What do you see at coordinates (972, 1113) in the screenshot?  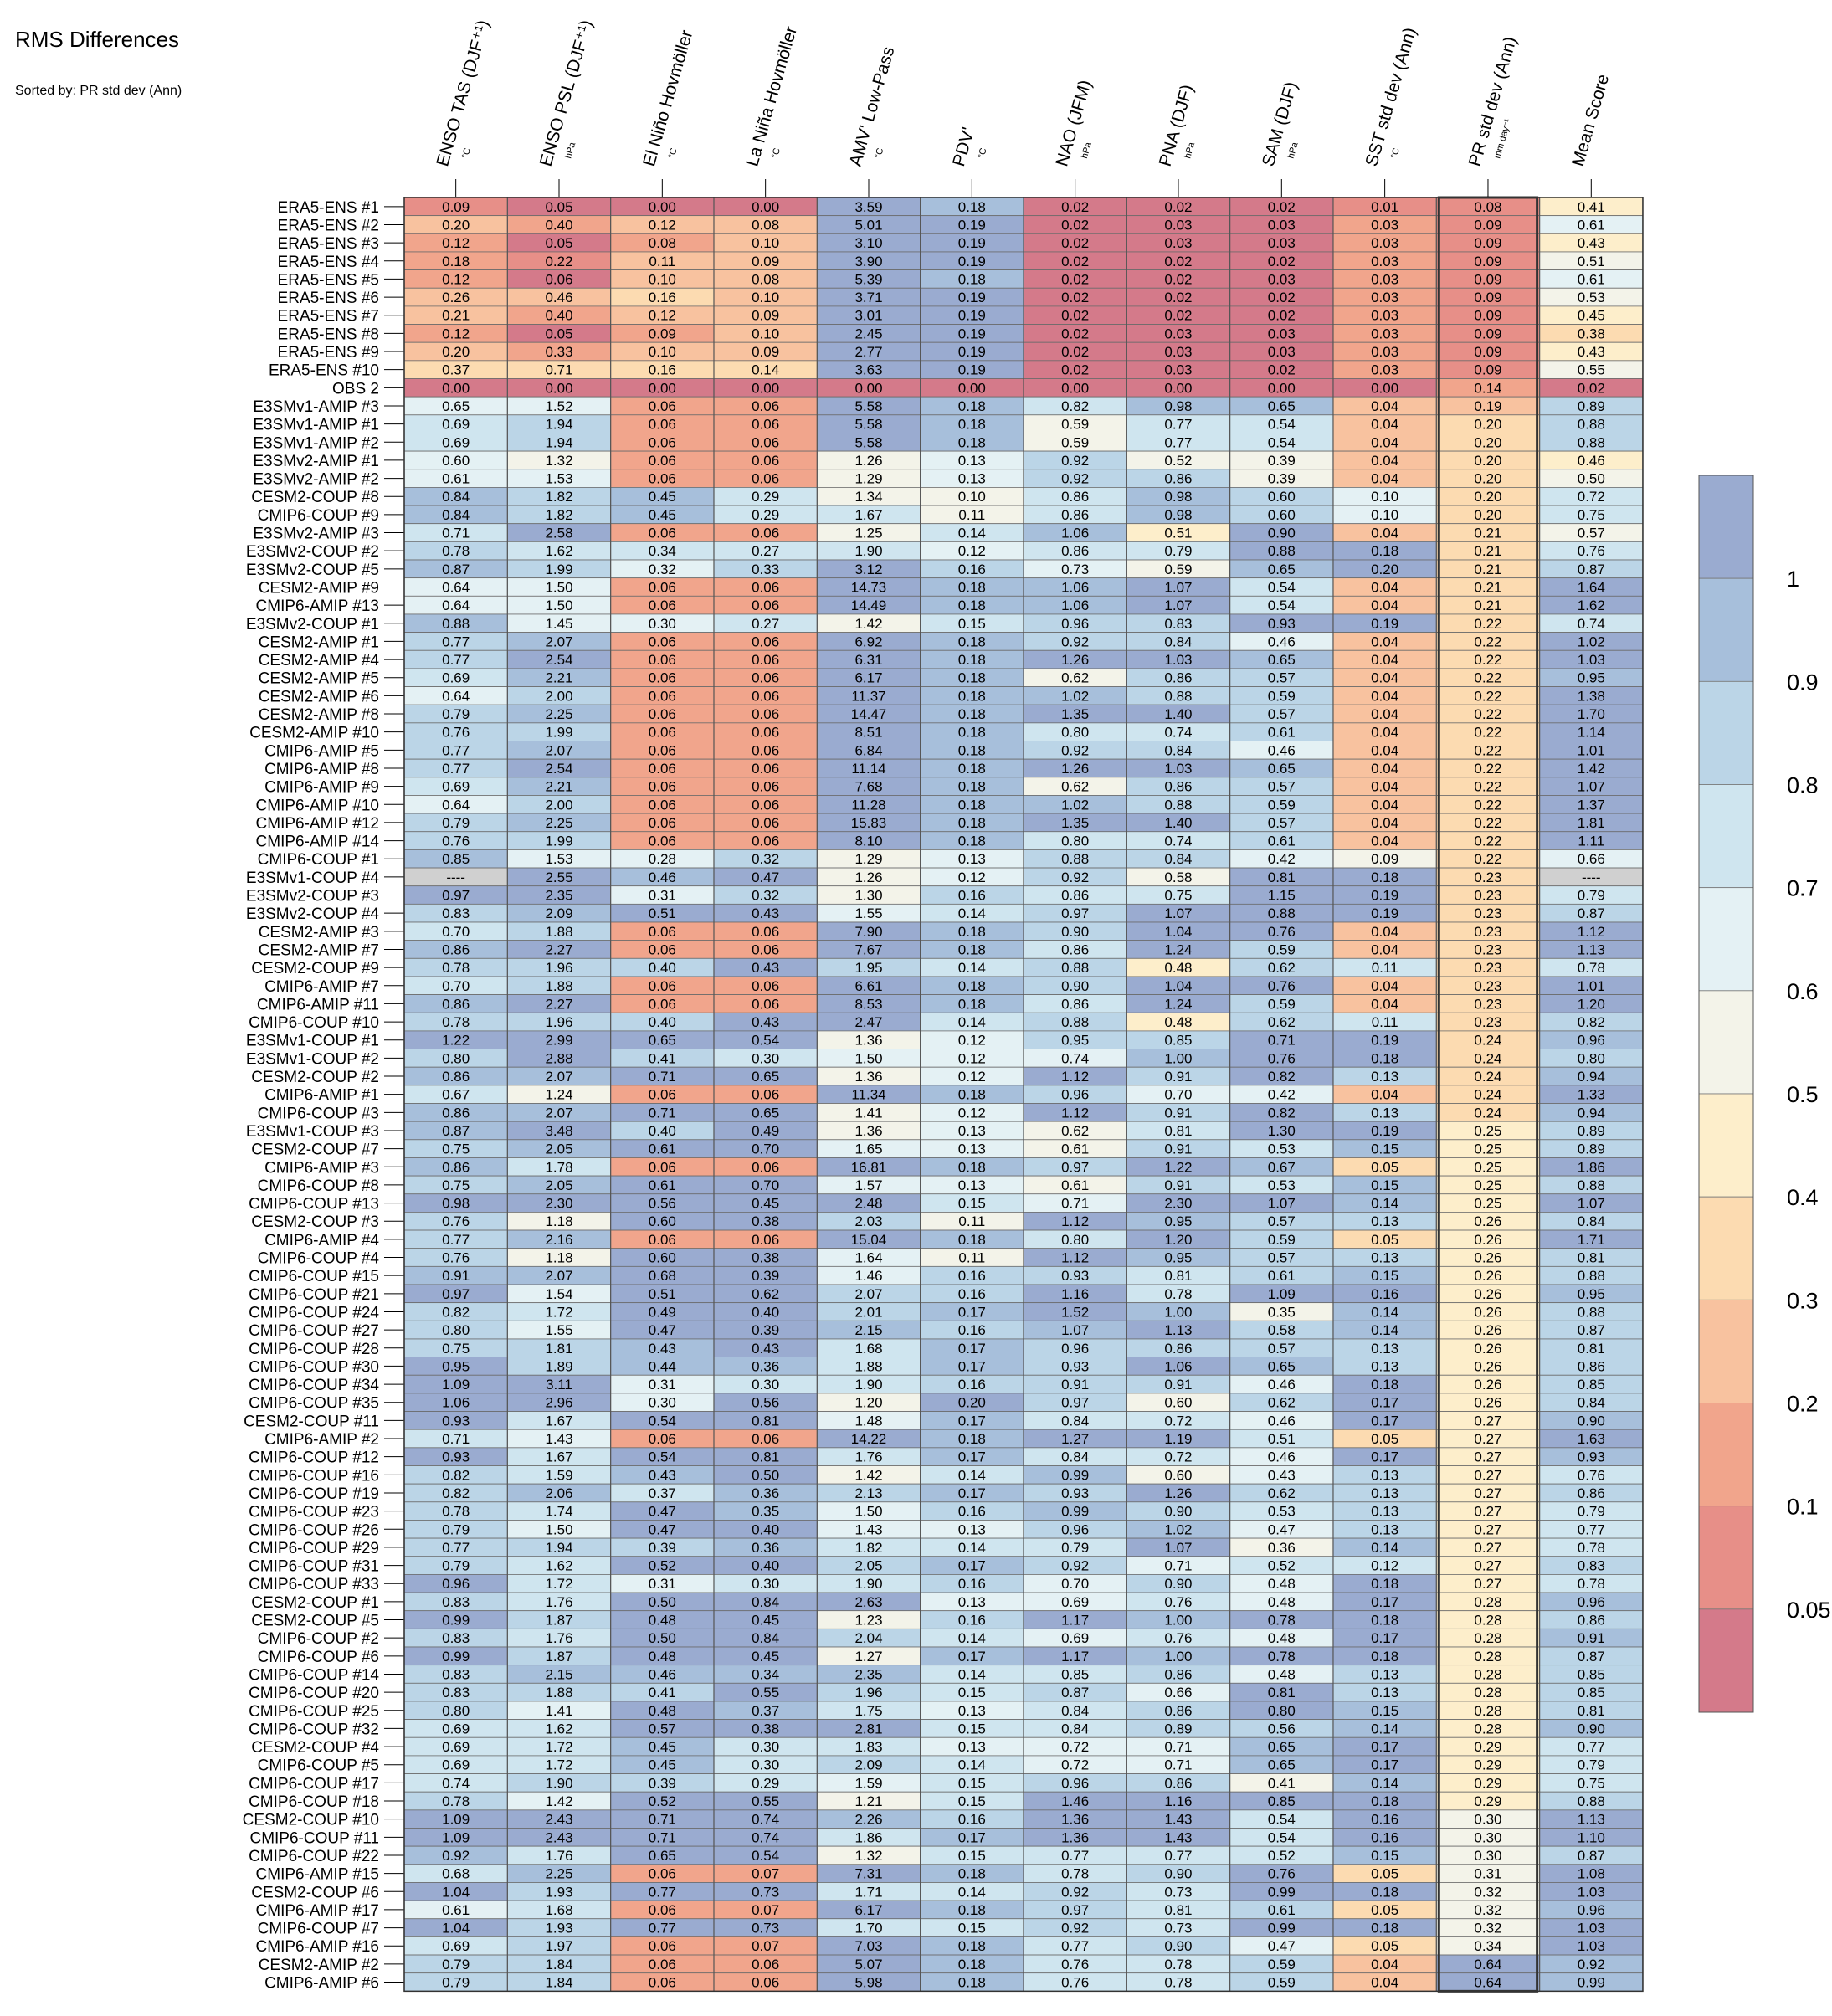 I see `cell-value: 0.12` at bounding box center [972, 1113].